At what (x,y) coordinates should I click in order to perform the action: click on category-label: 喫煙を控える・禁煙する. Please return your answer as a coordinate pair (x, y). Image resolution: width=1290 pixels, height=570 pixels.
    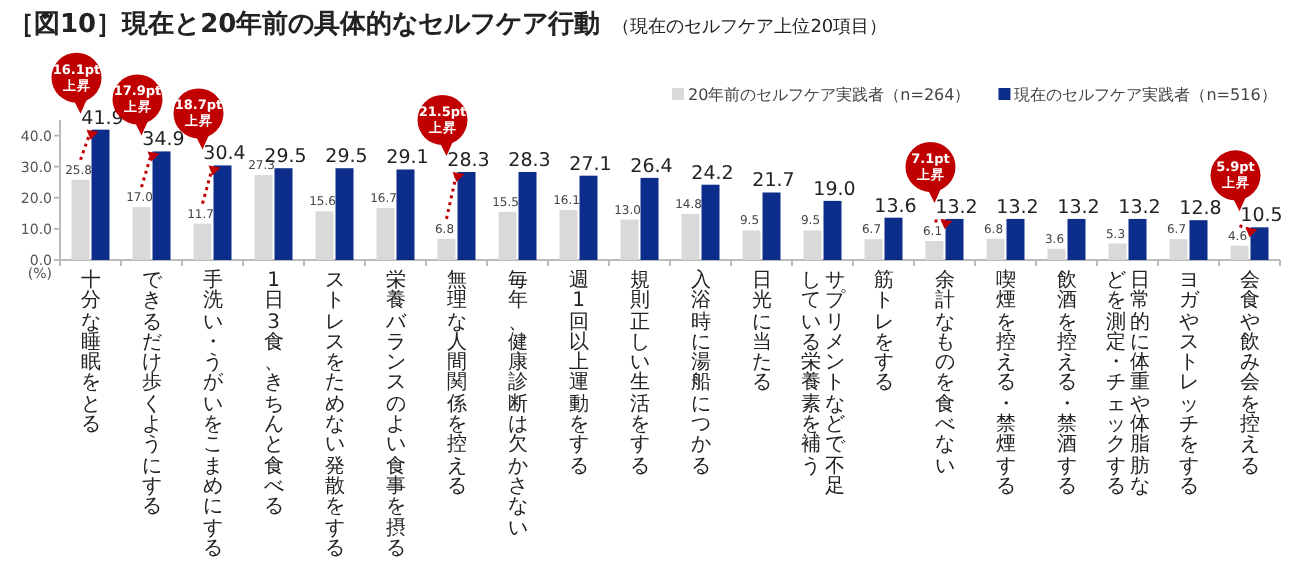
    Looking at the image, I should click on (1005, 384).